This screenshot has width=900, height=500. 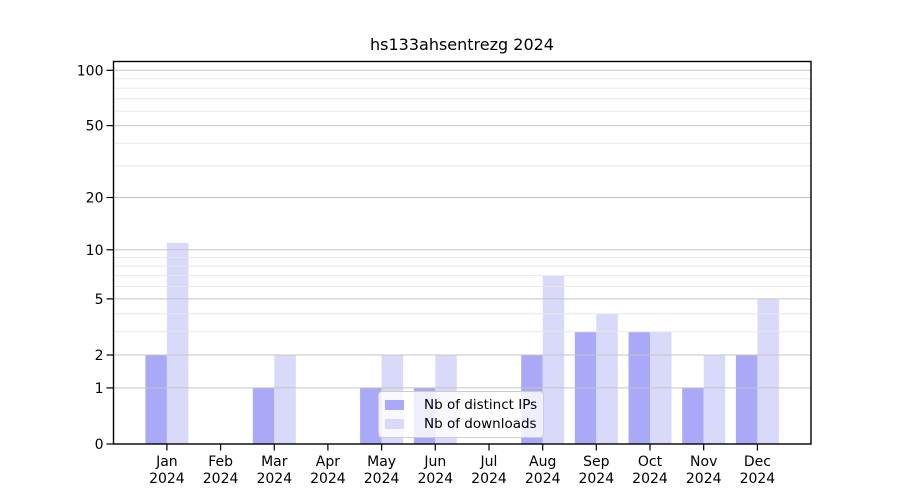 I want to click on legend-item-distinct-ips: Nb of distinct IPs, so click(x=461, y=405).